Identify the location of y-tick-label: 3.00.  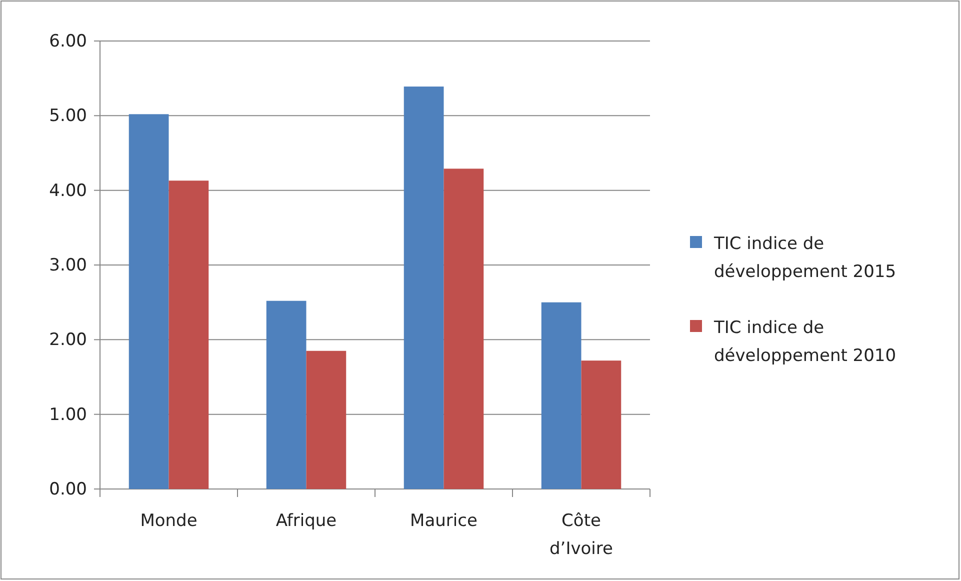
(68, 265).